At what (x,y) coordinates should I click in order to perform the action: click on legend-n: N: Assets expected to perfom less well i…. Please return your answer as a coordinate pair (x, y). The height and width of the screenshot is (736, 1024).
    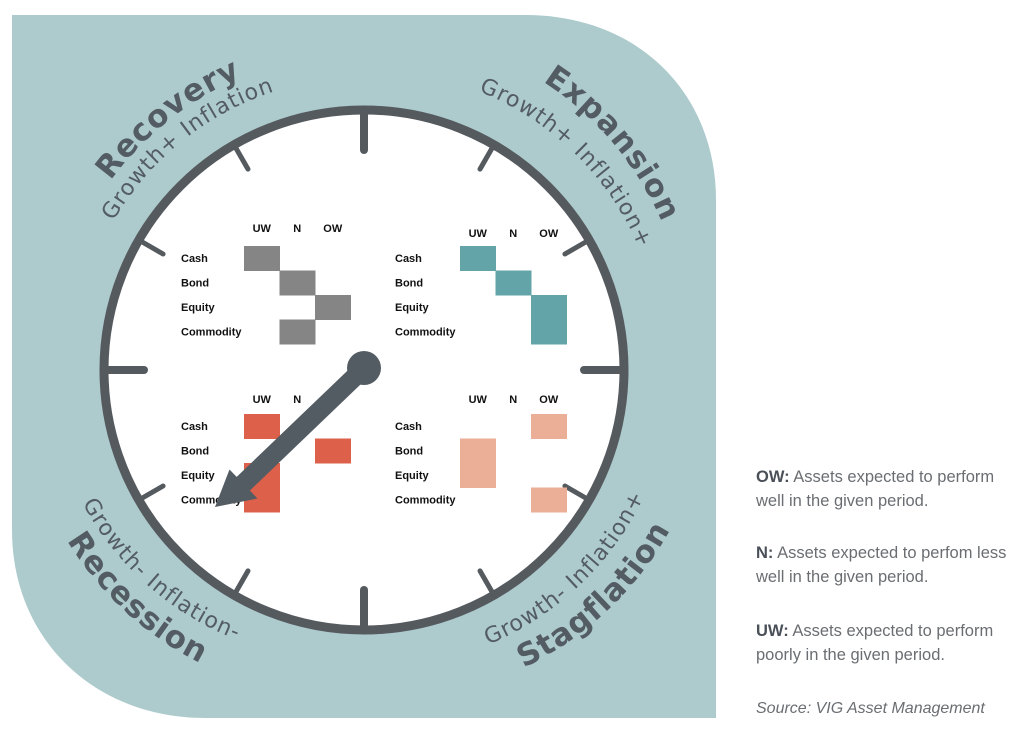
    Looking at the image, I should click on (886, 565).